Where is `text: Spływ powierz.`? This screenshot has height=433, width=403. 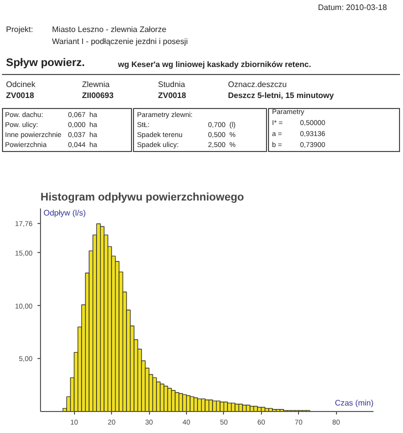
text: Spływ powierz. is located at coordinates (45, 63).